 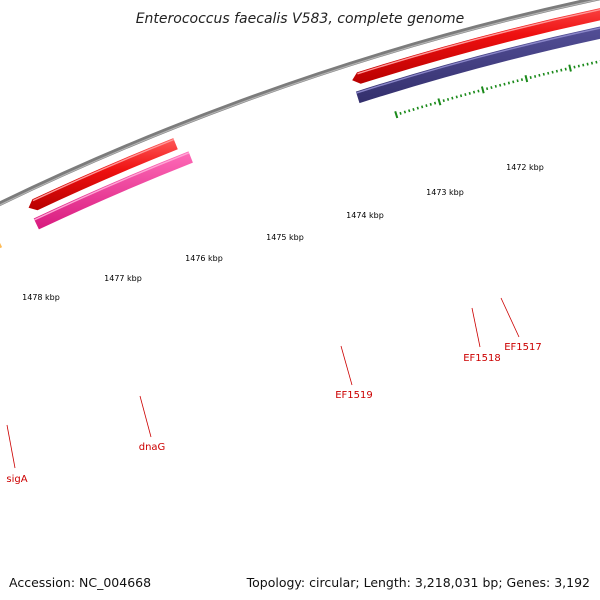 I want to click on gene-label-dnaG: dnaG, so click(x=152, y=447).